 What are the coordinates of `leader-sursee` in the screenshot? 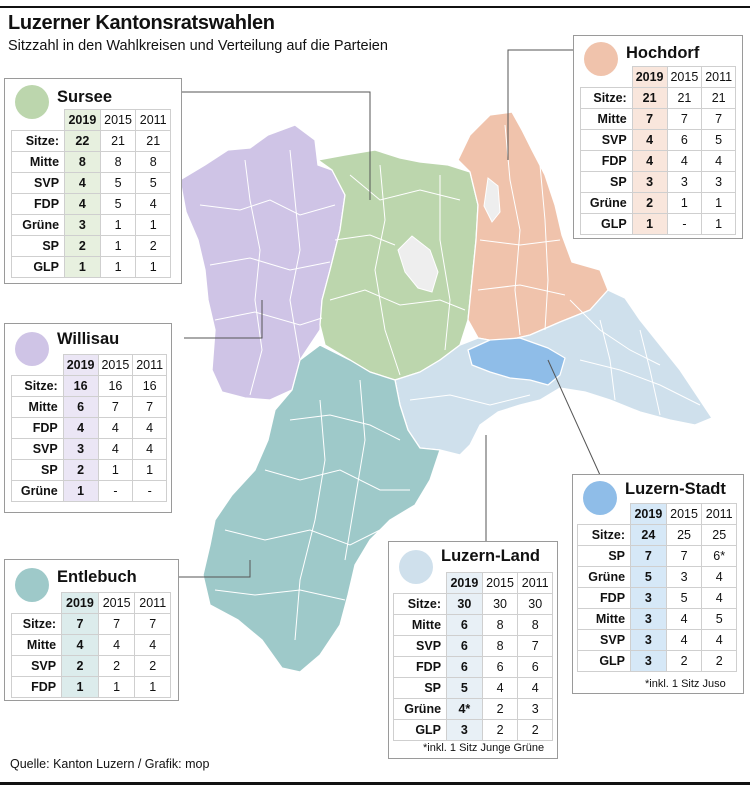 It's located at (276, 145).